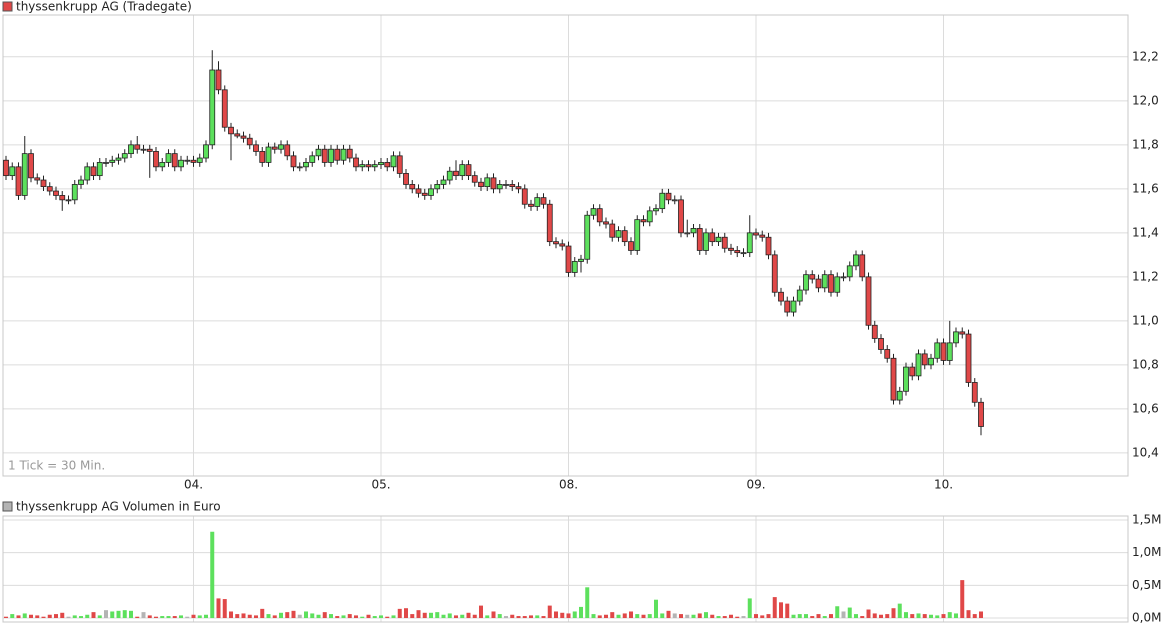  Describe the element at coordinates (1145, 452) in the screenshot. I see `y-tick-label: 10,4` at that location.